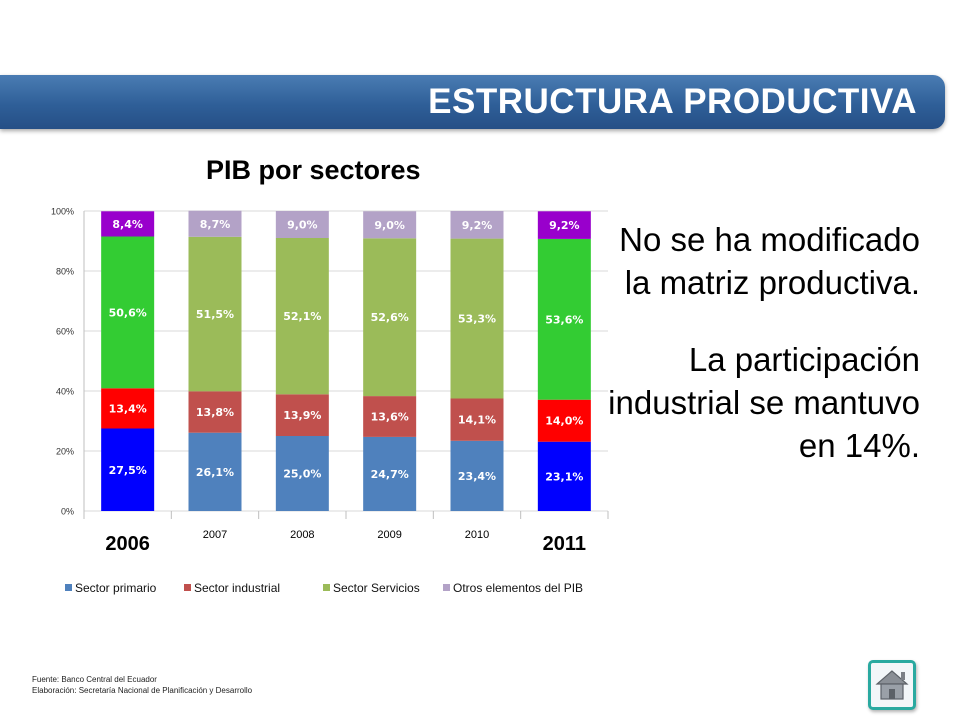 This screenshot has width=960, height=720. What do you see at coordinates (518, 588) in the screenshot?
I see `legend-label: Otros elementos del PIB` at bounding box center [518, 588].